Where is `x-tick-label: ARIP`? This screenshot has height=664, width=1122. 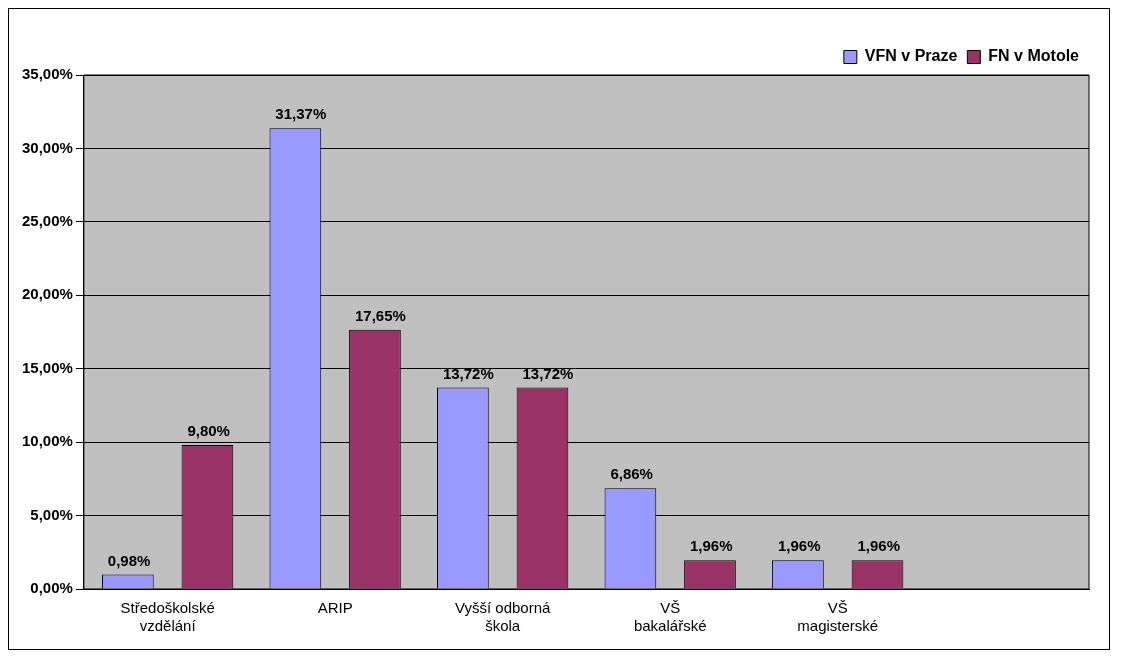 x-tick-label: ARIP is located at coordinates (335, 608).